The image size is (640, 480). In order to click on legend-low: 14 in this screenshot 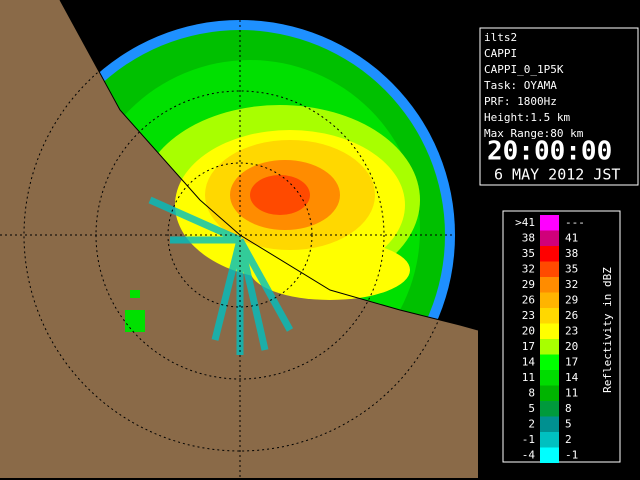, I will do `click(529, 361)`.